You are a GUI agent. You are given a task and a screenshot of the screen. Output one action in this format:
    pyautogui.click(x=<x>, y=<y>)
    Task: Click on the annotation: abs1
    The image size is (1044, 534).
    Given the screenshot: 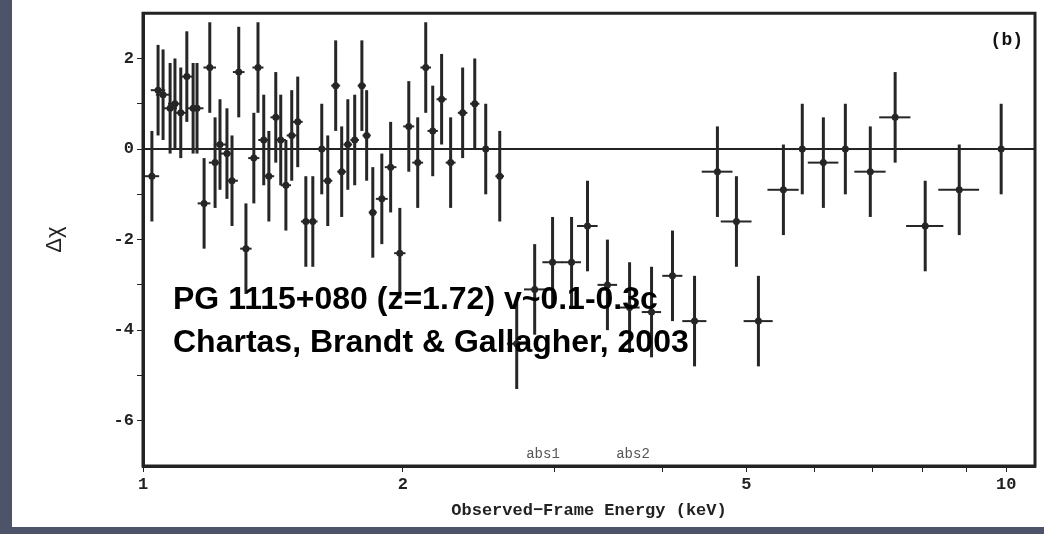 What is the action you would take?
    pyautogui.click(x=543, y=453)
    